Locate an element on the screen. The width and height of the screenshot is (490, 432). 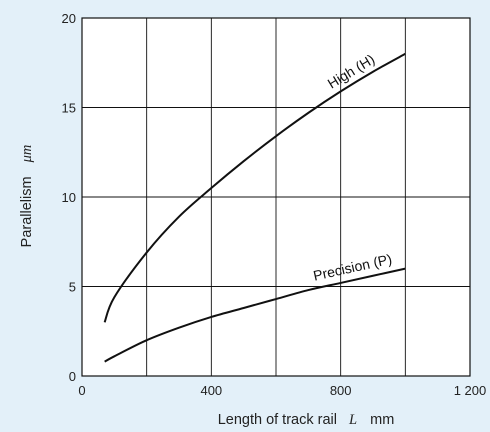
y-tick-label: 10 is located at coordinates (69, 197).